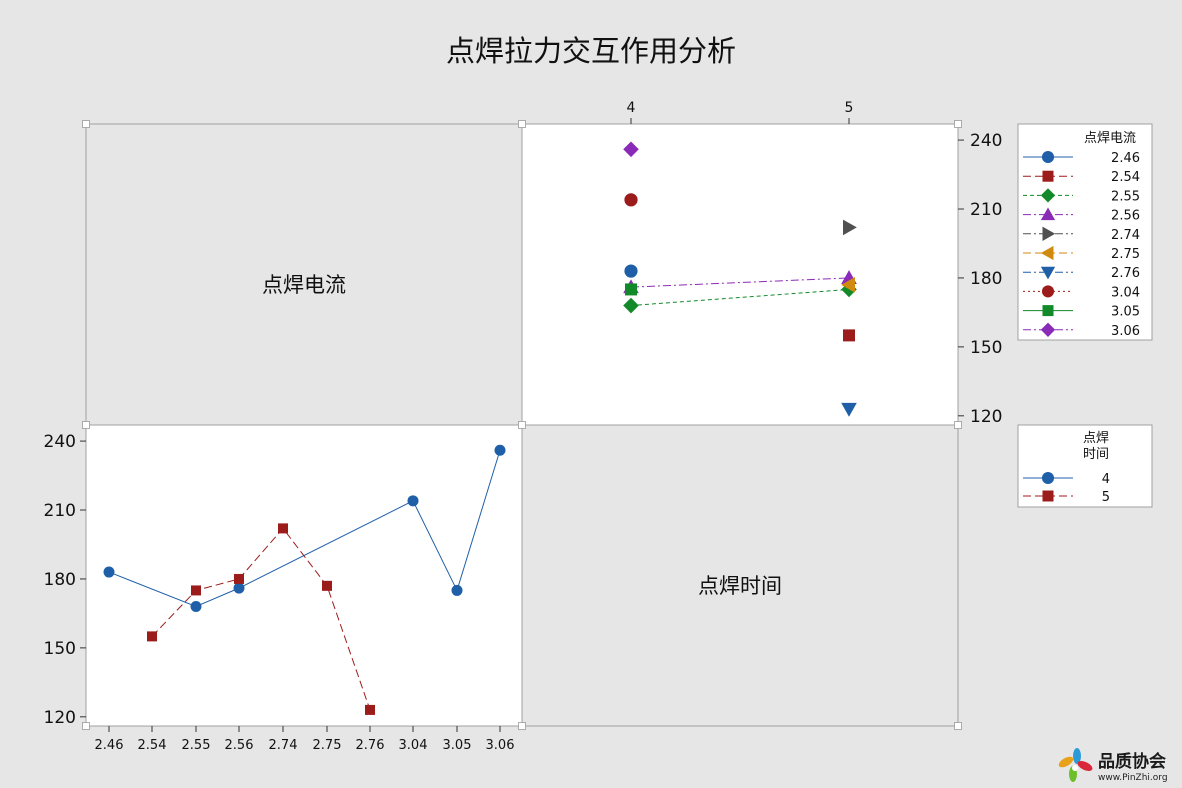 This screenshot has width=1182, height=788. Describe the element at coordinates (1125, 292) in the screenshot. I see `legend-label-3.04: 3.04` at that location.